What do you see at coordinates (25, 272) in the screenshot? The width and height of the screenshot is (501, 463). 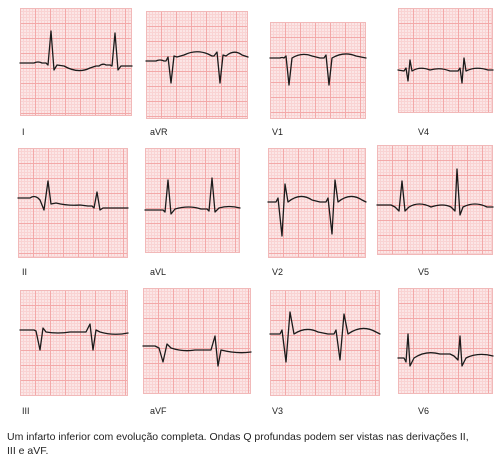 I see `lead-label-II: II` at bounding box center [25, 272].